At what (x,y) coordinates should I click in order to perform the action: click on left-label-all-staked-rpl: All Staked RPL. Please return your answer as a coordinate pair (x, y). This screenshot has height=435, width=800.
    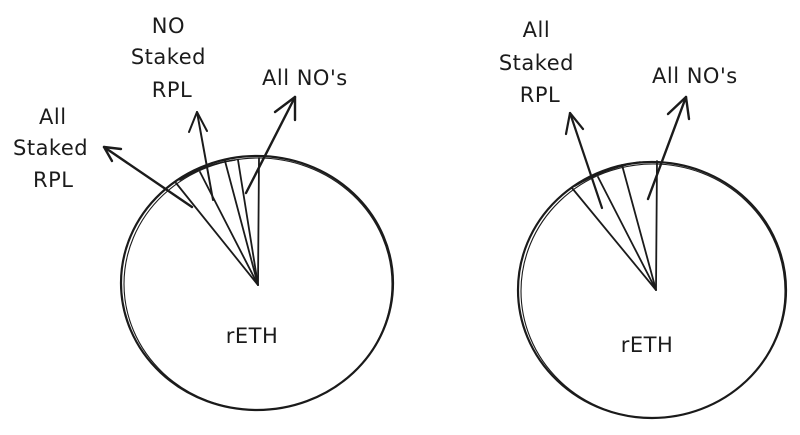
    Looking at the image, I should click on (54, 148).